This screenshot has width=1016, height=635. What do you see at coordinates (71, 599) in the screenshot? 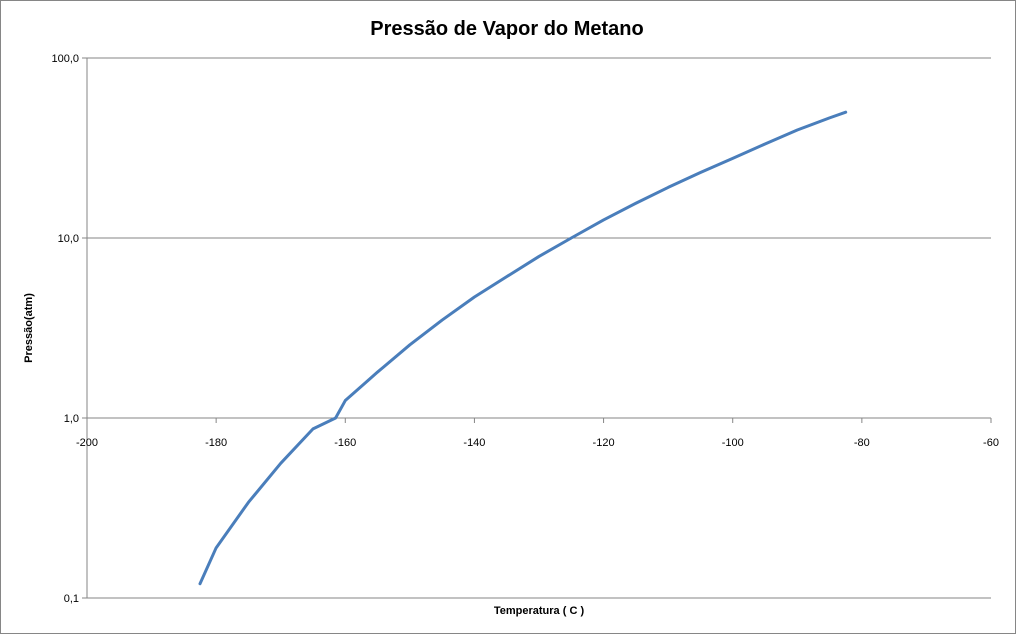
I see `y-tick-label: 0,1` at bounding box center [71, 599].